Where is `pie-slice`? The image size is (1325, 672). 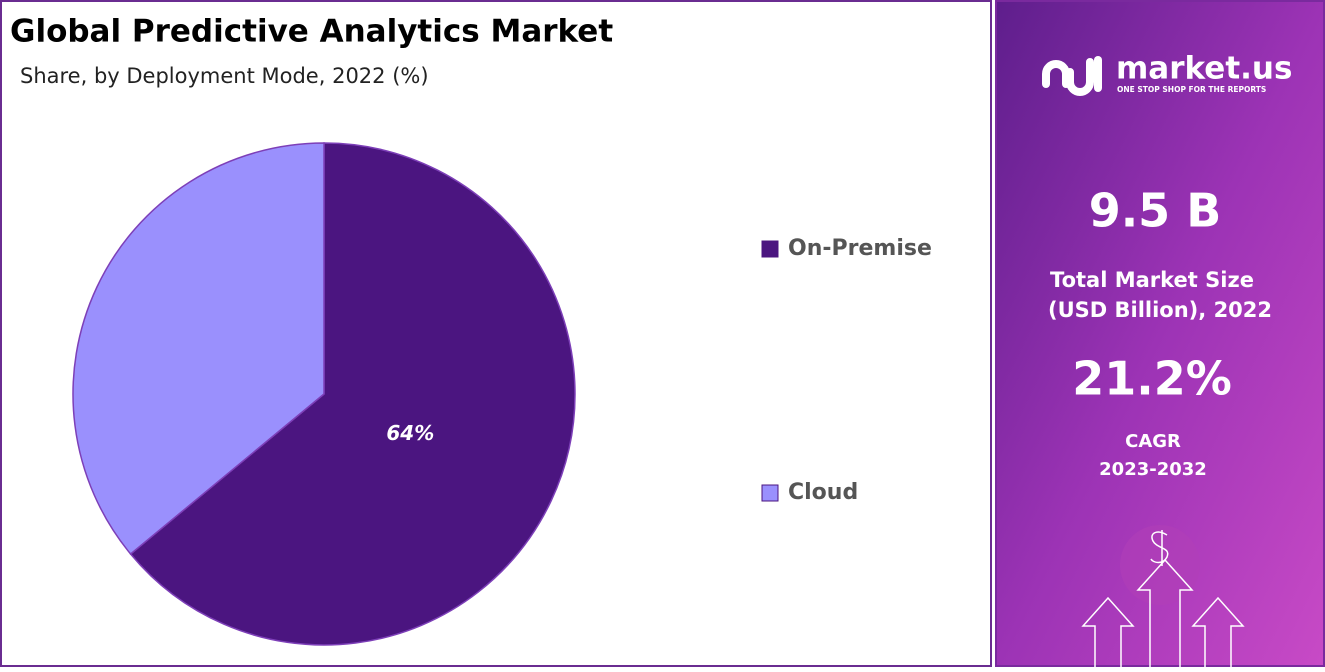 pie-slice is located at coordinates (198, 349).